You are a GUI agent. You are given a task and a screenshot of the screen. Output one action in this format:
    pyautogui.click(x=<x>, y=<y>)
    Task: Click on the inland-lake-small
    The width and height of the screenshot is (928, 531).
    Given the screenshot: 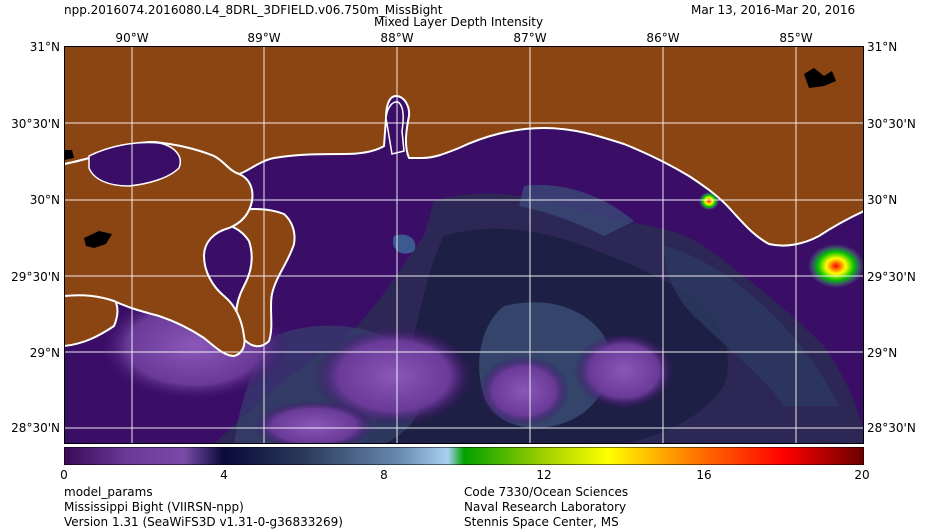 What is the action you would take?
    pyautogui.click(x=69, y=155)
    